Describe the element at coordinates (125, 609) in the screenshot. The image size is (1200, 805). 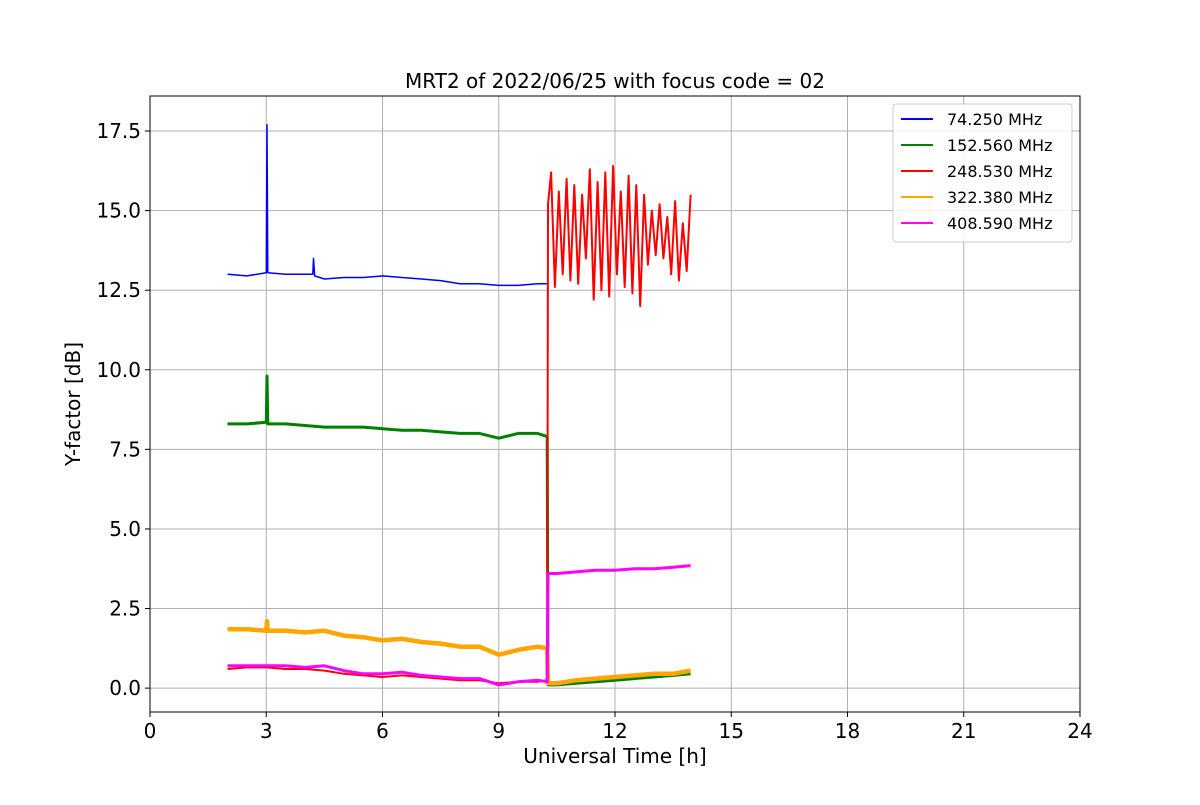
I see `y-tick-label: 2.5` at that location.